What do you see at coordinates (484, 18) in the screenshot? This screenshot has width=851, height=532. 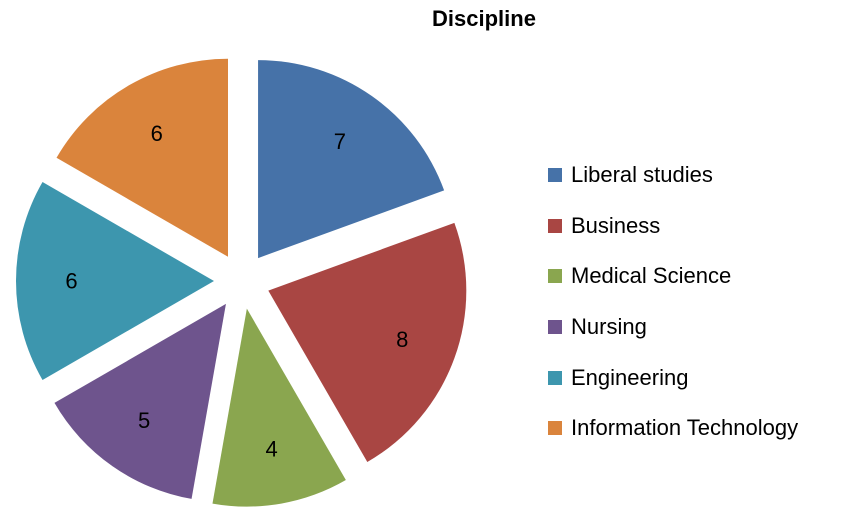 I see `chart-title: Discipline` at bounding box center [484, 18].